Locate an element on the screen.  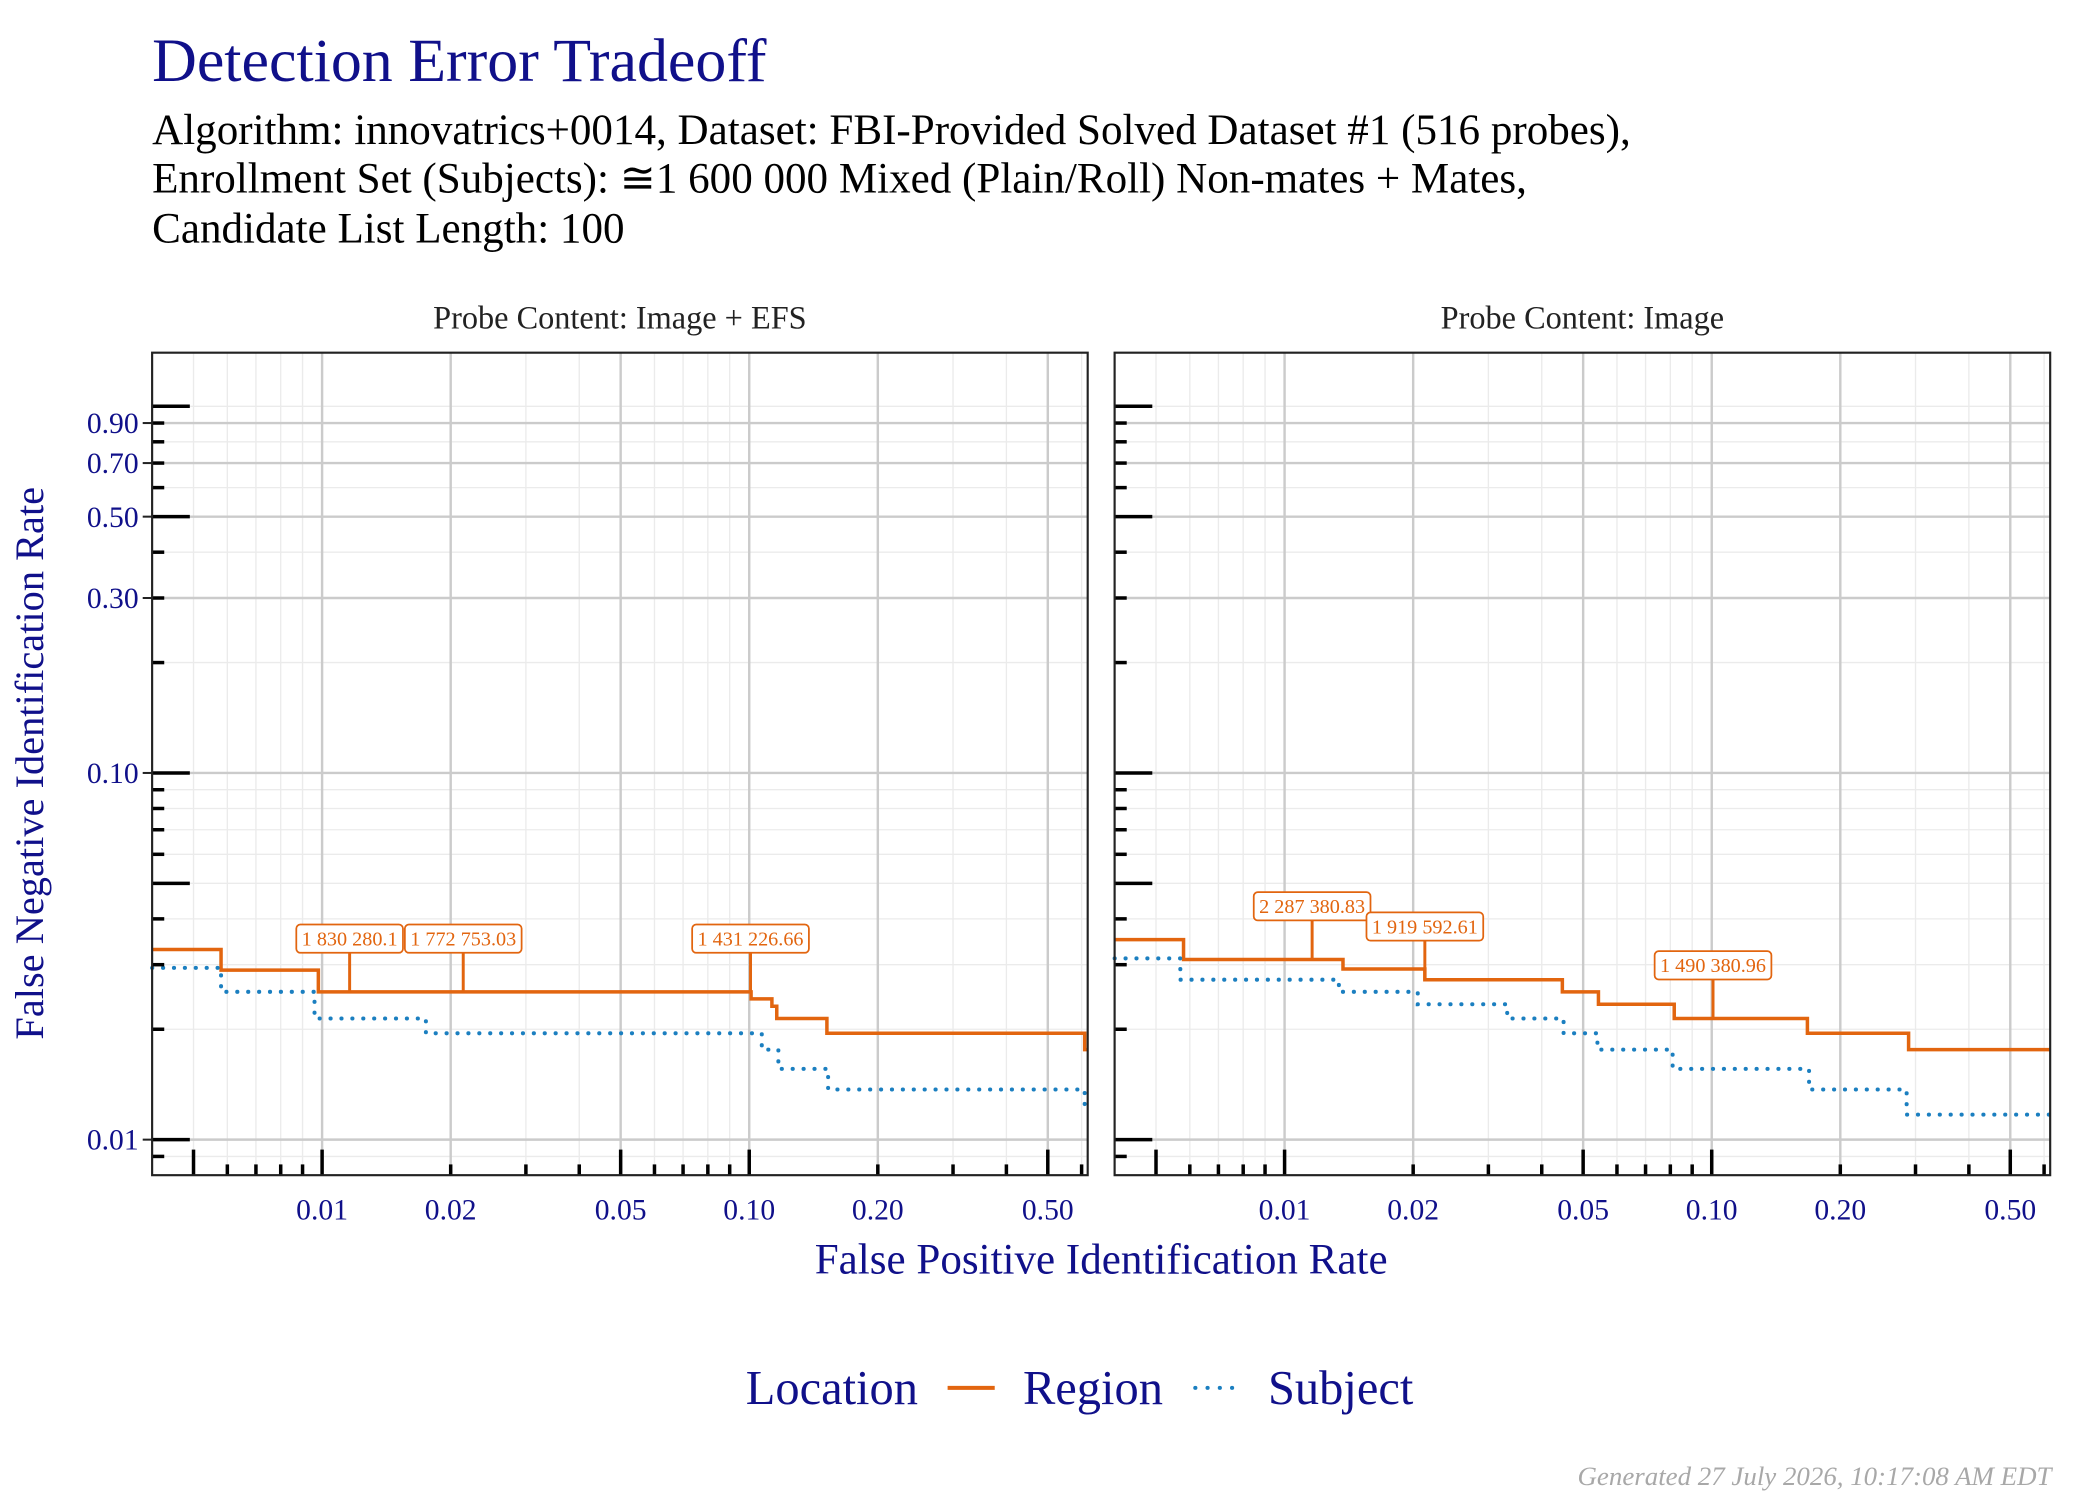
panel-title: Probe Content: Image + EFS is located at coordinates (619, 317).